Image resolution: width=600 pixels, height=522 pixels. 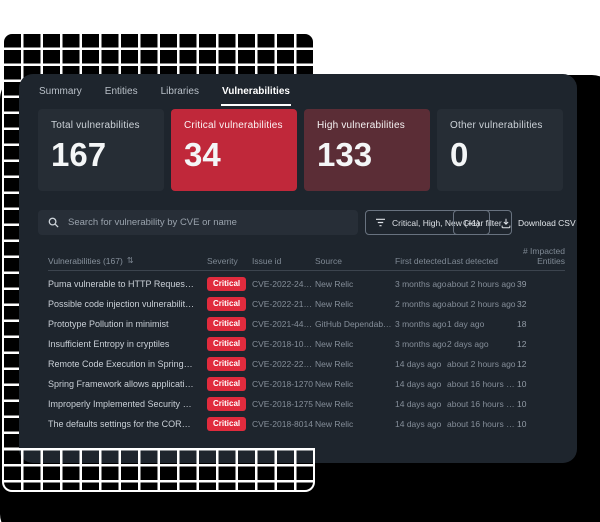 I want to click on impacted-entities-cell: 18, so click(x=522, y=324).